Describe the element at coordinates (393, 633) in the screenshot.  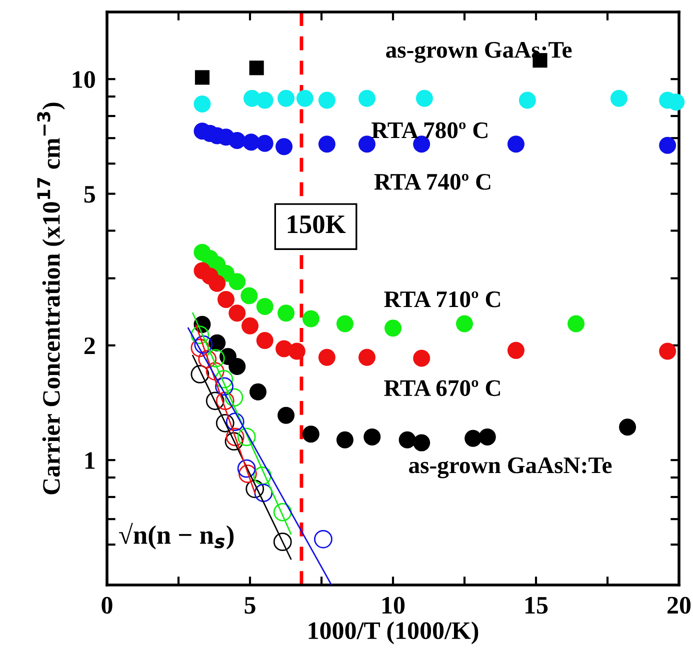
I see `x-axis-title: 1000/T (1000/K)` at that location.